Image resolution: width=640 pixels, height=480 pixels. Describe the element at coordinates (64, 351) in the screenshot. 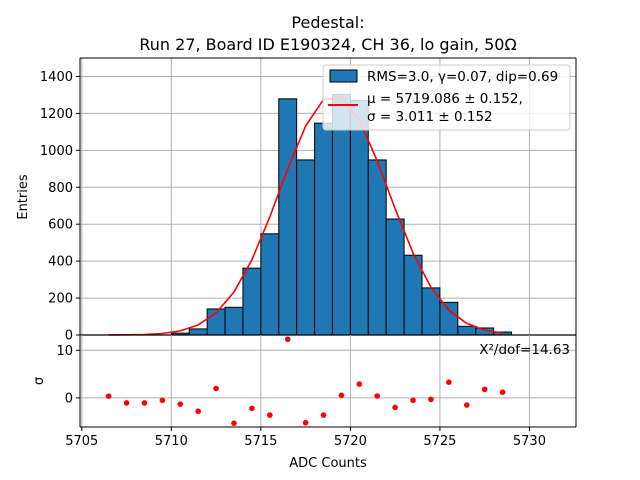

I see `y-tick-label: 10` at that location.